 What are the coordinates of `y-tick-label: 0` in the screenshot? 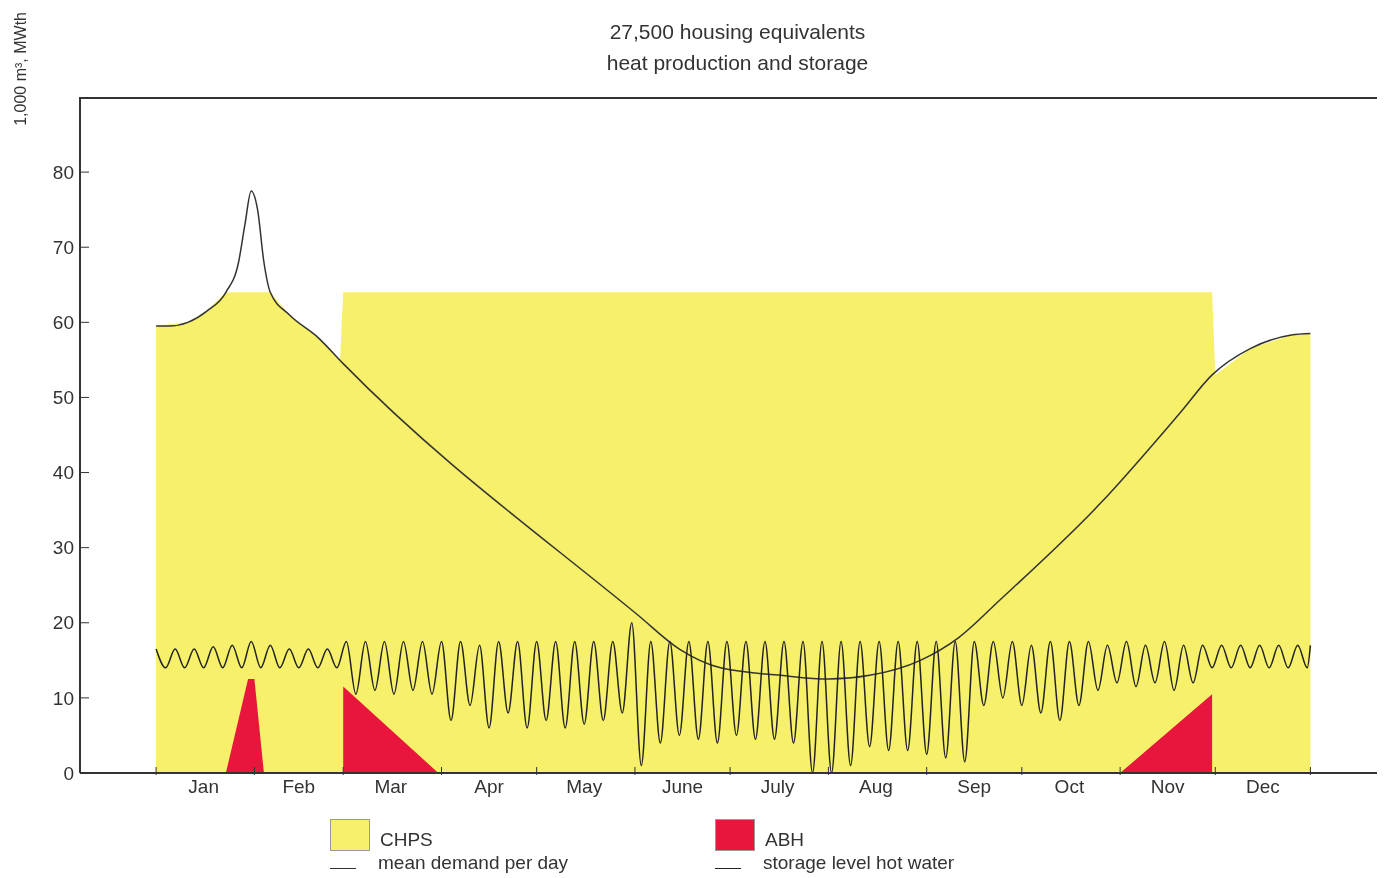 It's located at (68, 773).